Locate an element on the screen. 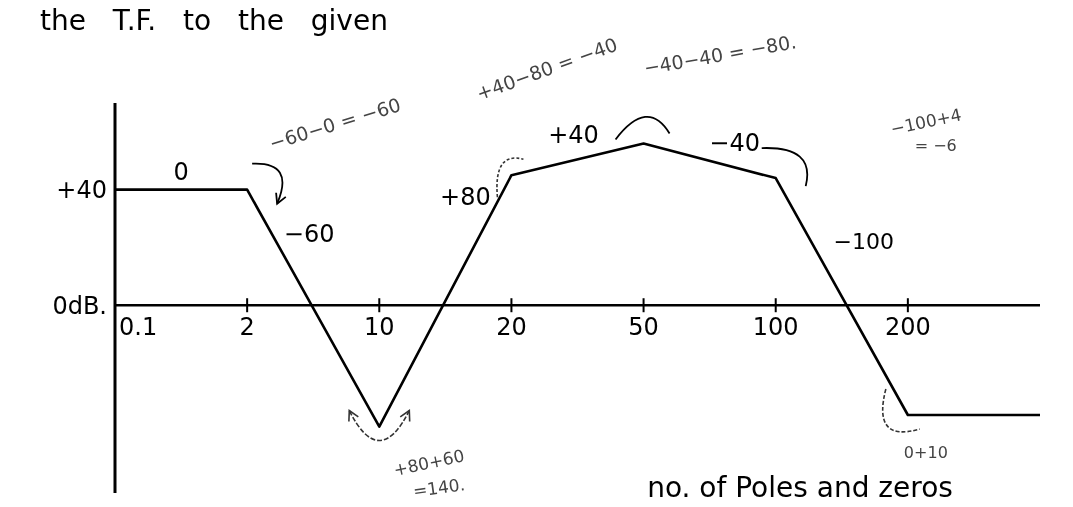 The image size is (1073, 507). annotation: no. of Poles and zeros is located at coordinates (800, 487).